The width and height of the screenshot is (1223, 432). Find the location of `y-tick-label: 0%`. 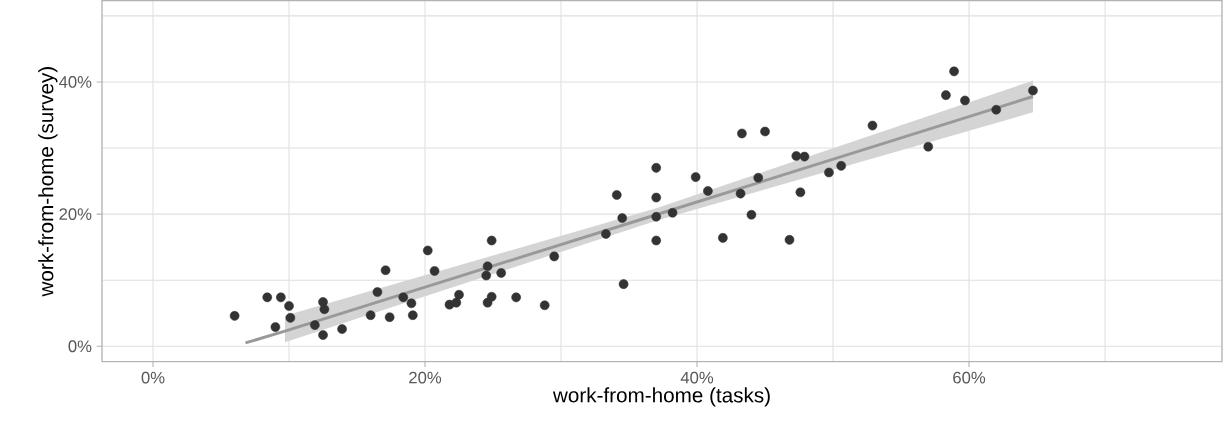

y-tick-label: 0% is located at coordinates (80, 346).